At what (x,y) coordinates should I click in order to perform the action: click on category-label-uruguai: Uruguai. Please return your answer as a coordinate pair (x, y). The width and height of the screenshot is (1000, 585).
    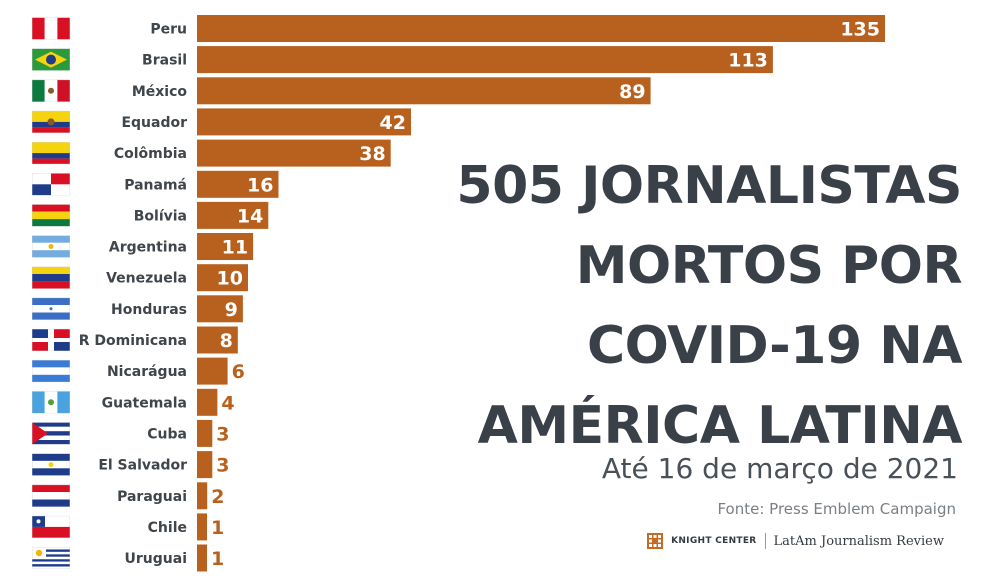
    Looking at the image, I should click on (156, 559).